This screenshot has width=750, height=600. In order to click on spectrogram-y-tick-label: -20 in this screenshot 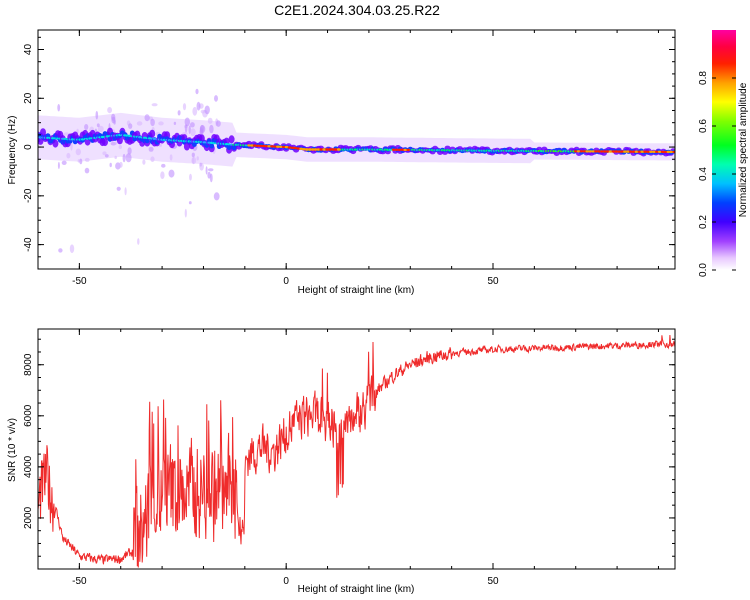, I will do `click(28, 195)`.